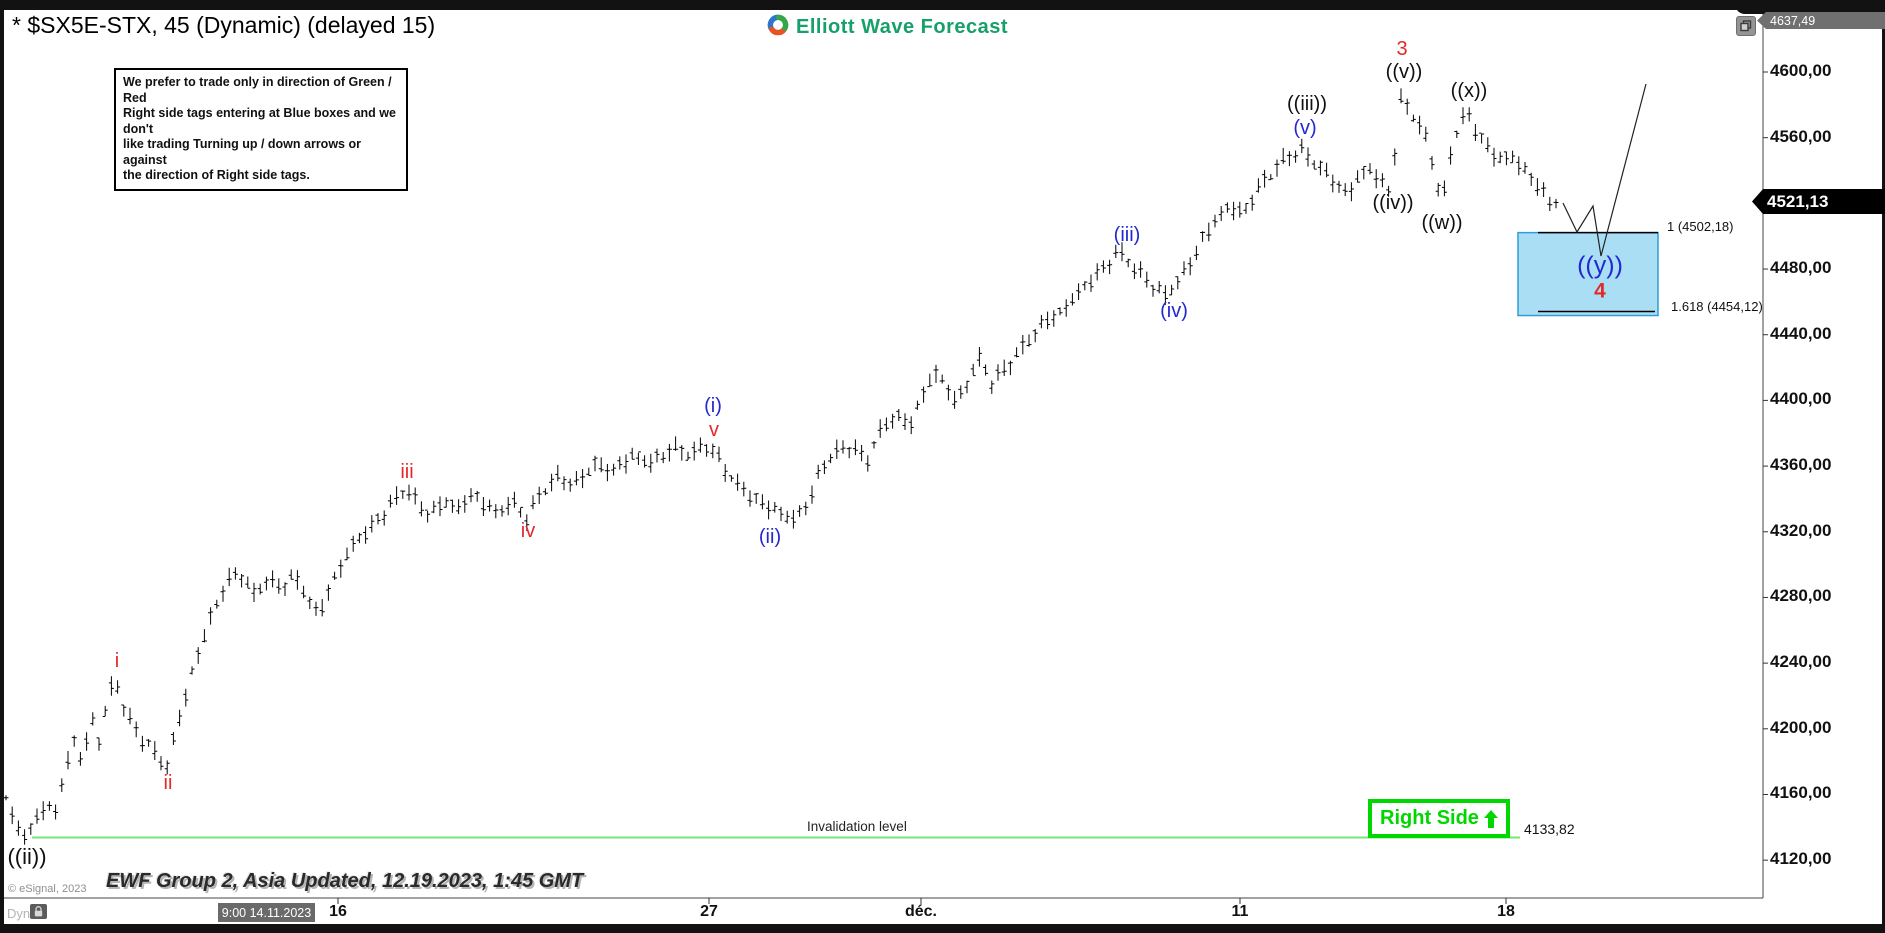 This screenshot has height=933, width=1885. I want to click on wave-label-ii: (ii), so click(770, 537).